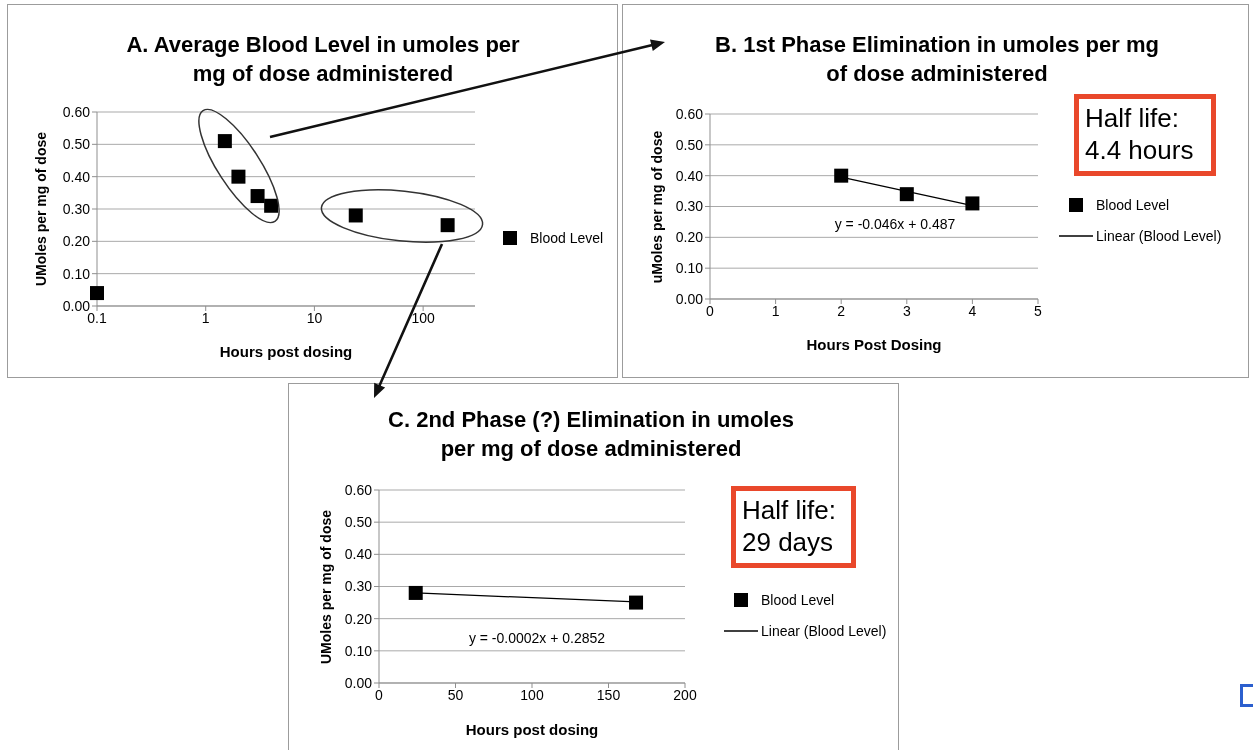 The width and height of the screenshot is (1253, 750). What do you see at coordinates (972, 310) in the screenshot?
I see `x-tick-label: 4` at bounding box center [972, 310].